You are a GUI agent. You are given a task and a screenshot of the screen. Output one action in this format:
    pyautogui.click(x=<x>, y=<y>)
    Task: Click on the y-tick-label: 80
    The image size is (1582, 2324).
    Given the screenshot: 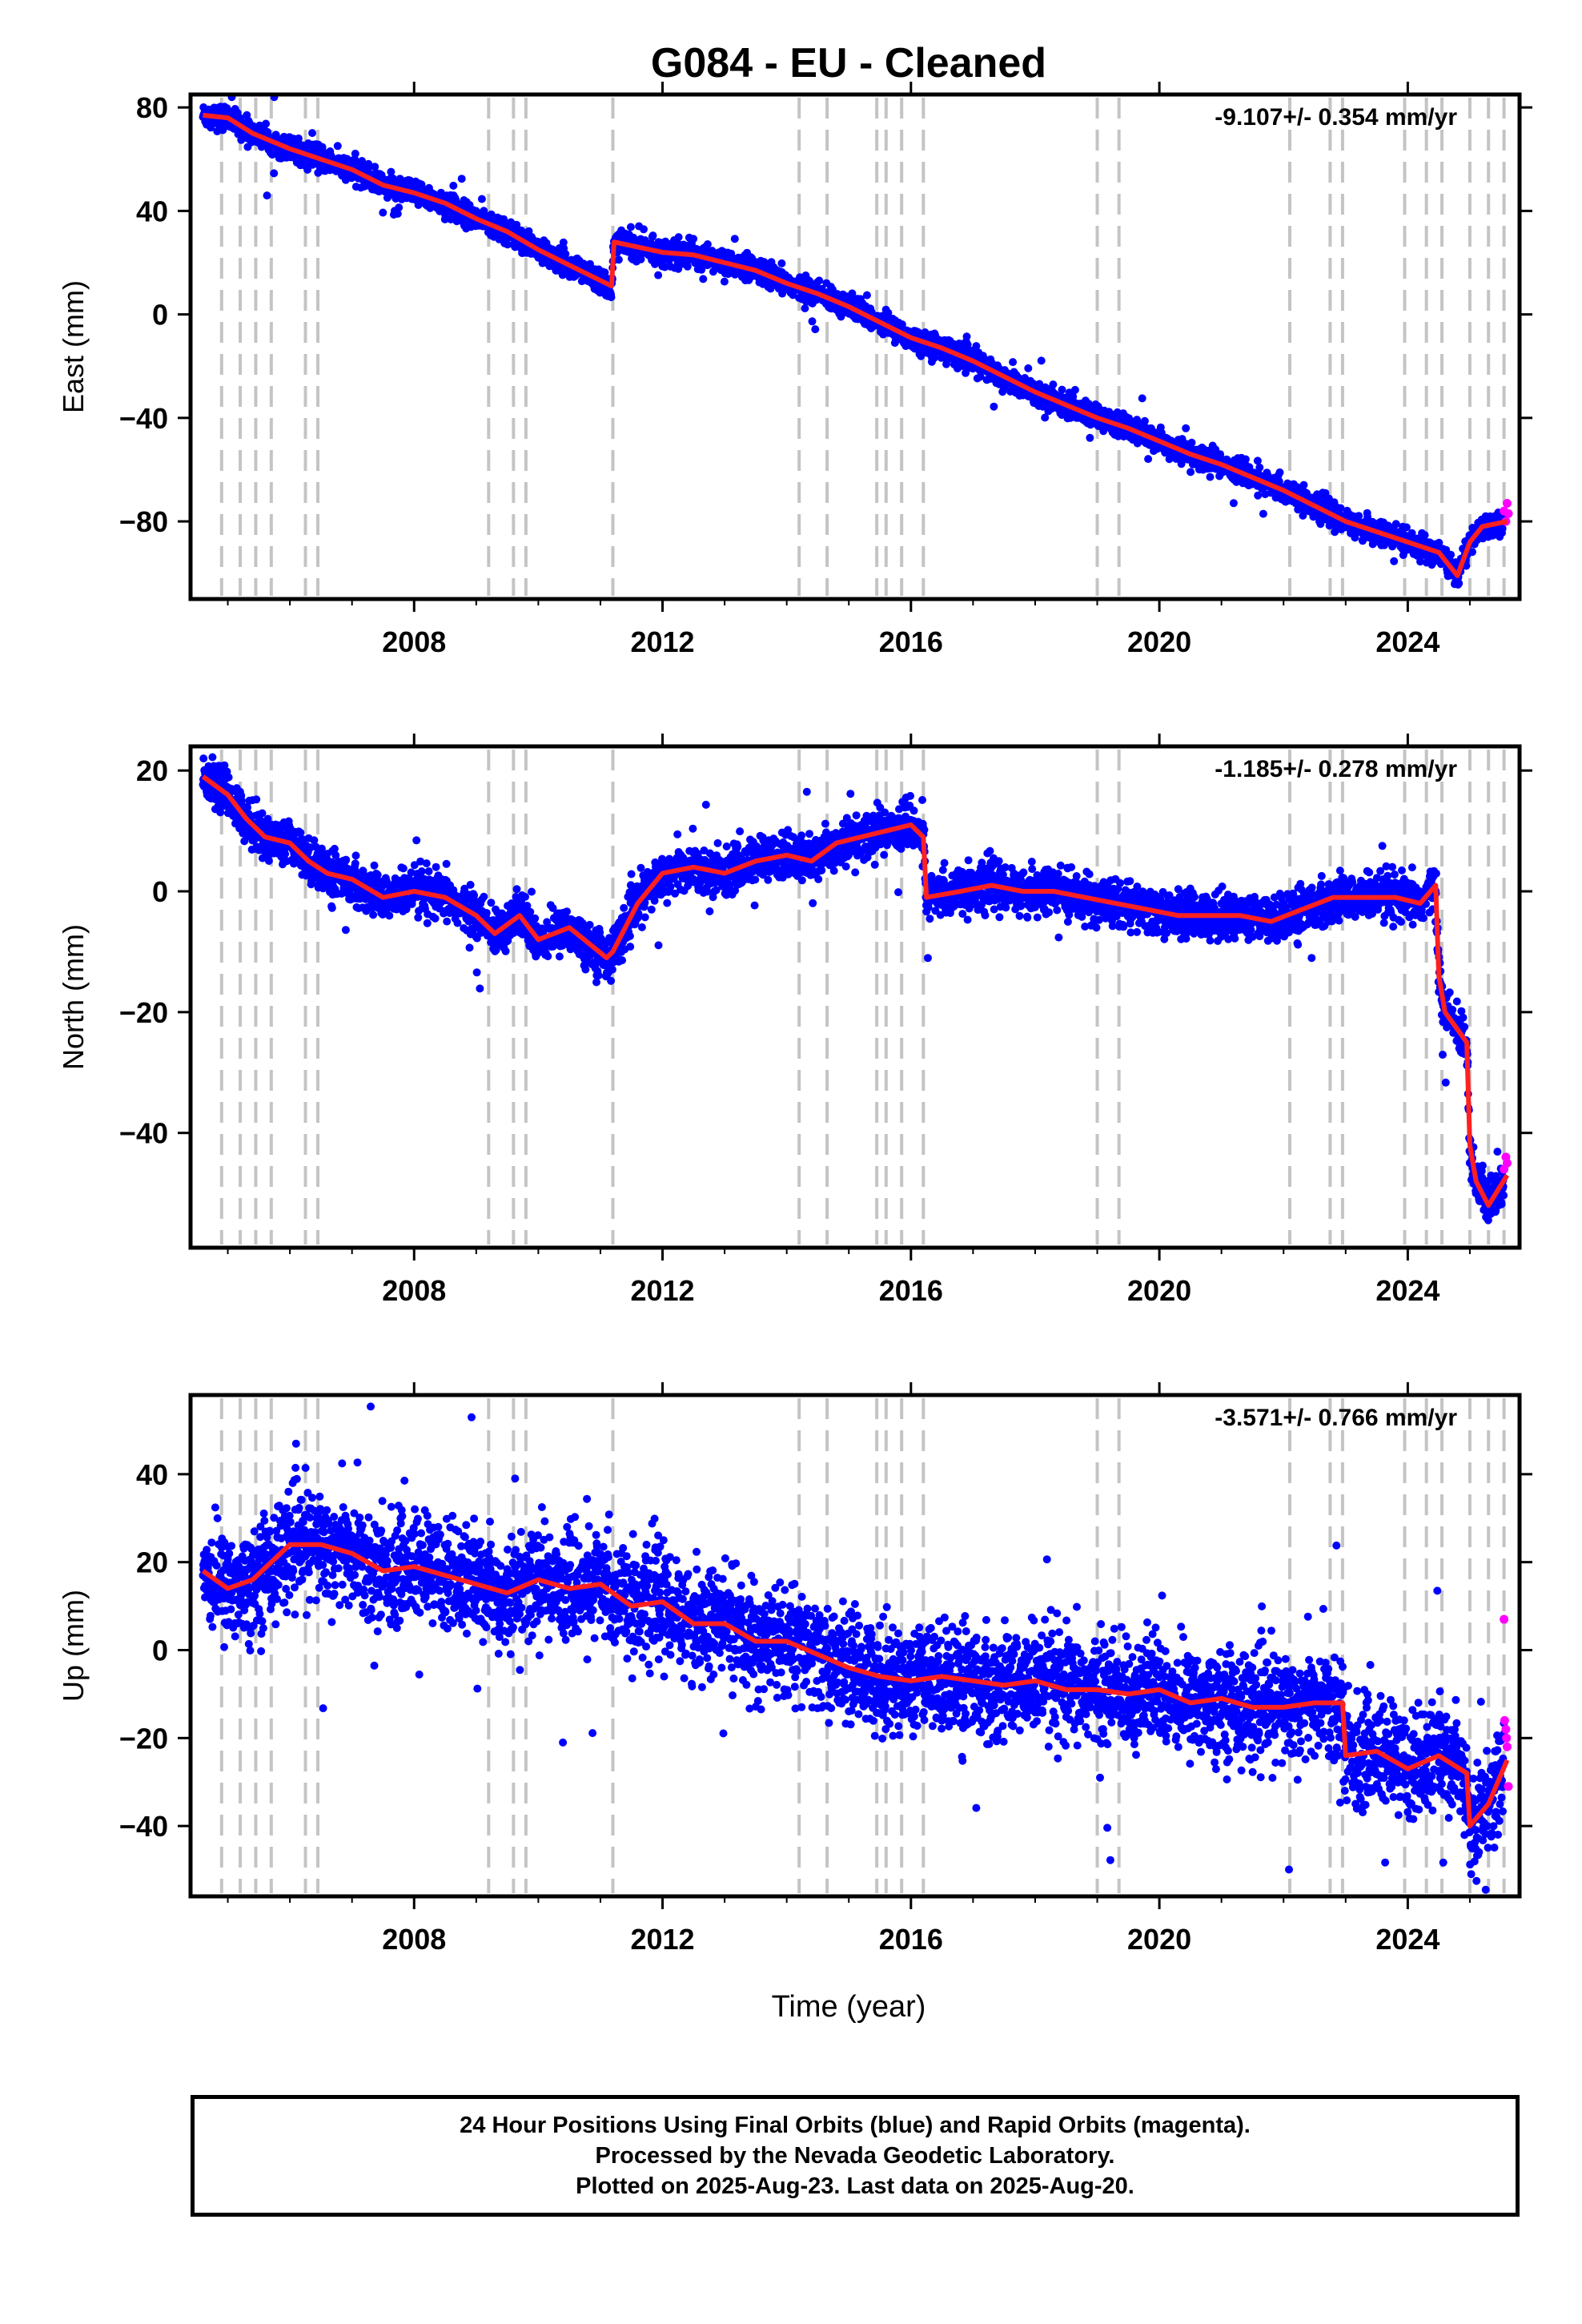 What is the action you would take?
    pyautogui.click(x=152, y=107)
    